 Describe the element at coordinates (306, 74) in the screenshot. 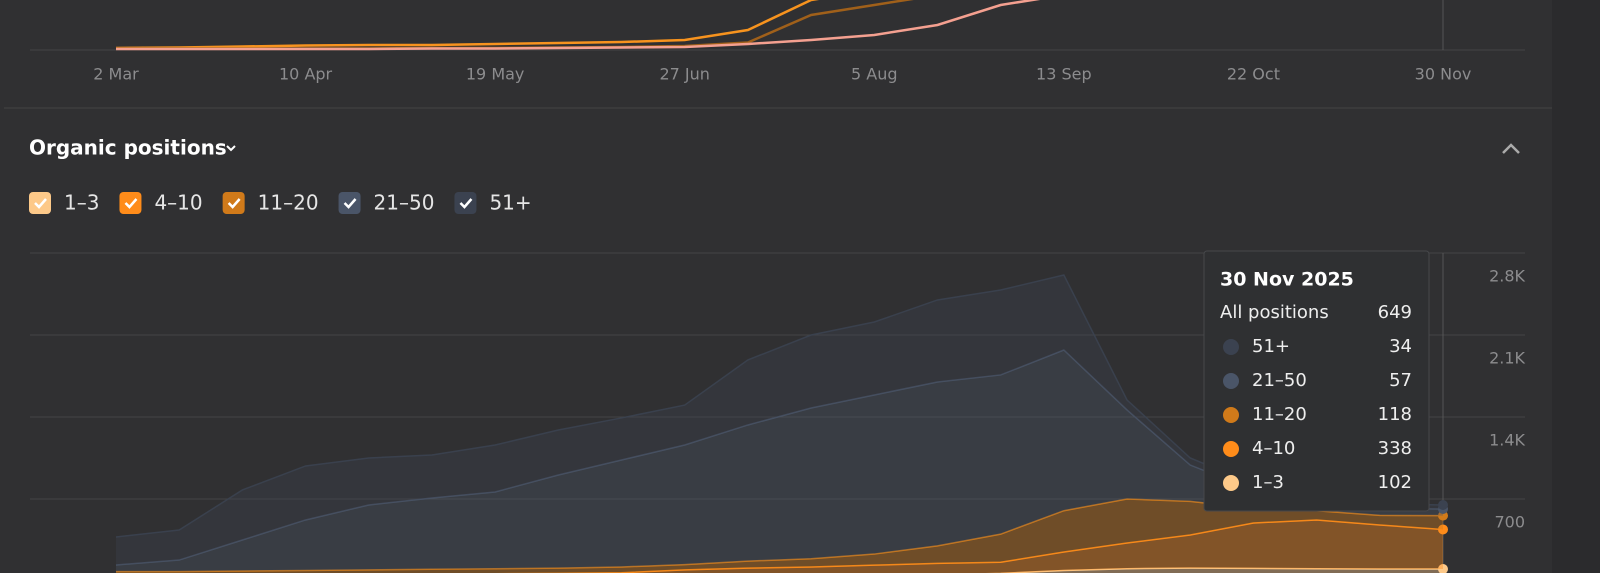

I see `x-tick-label: 10 Apr` at that location.